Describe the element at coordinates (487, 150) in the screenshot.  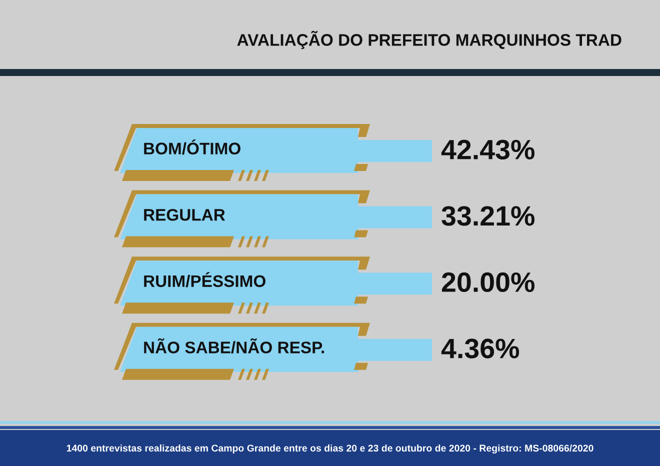
I see `data-label: 42.43%` at that location.